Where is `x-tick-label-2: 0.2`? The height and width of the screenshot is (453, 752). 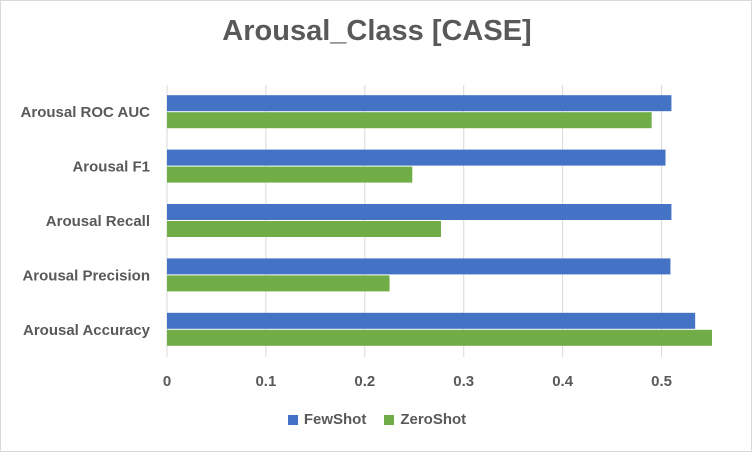
x-tick-label-2: 0.2 is located at coordinates (364, 381).